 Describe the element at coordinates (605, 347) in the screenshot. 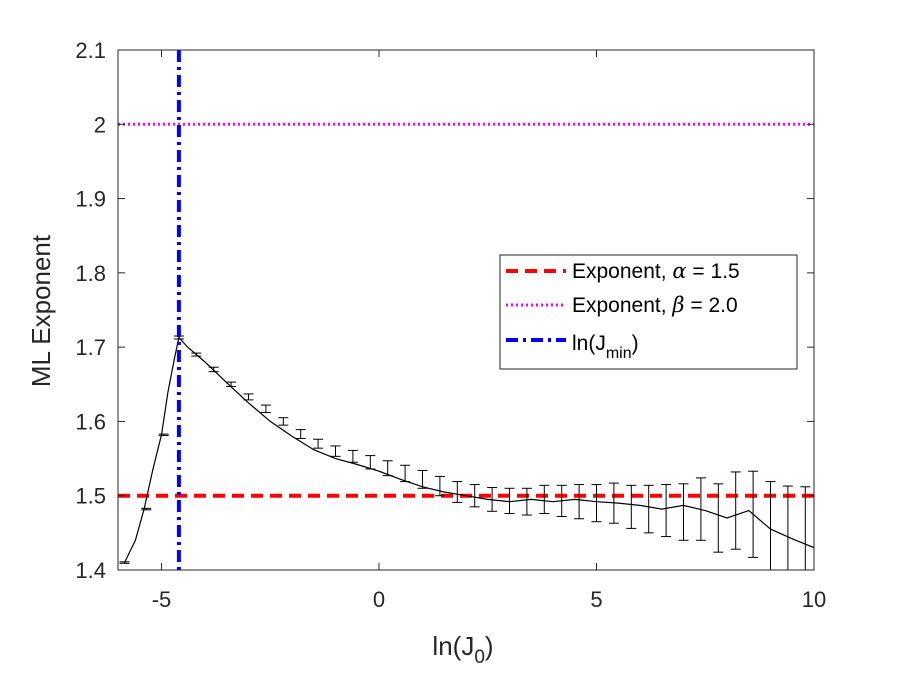

I see `legend-jmin-label: ln(Jmin)` at that location.